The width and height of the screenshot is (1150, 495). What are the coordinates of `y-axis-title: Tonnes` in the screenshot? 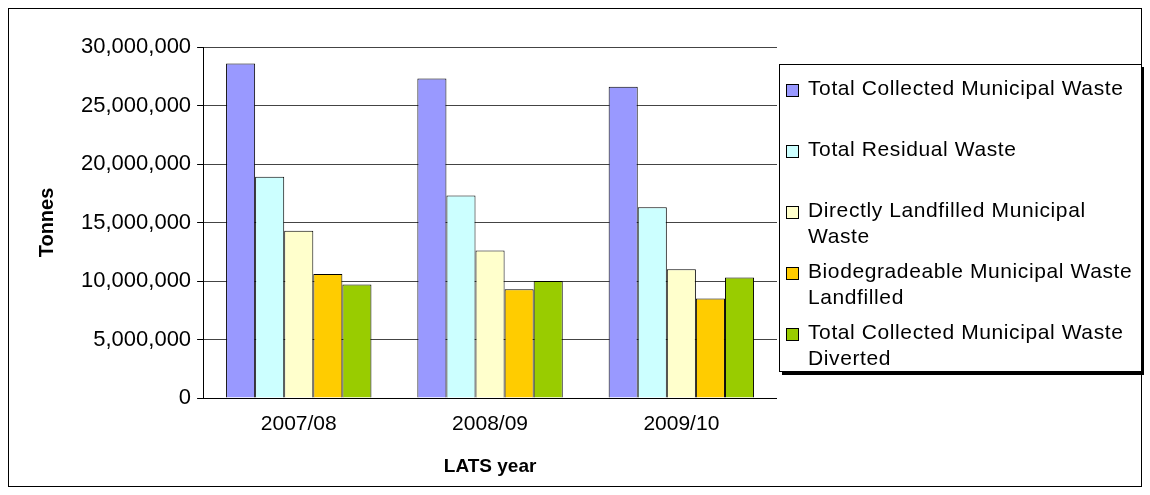 It's located at (45, 222).